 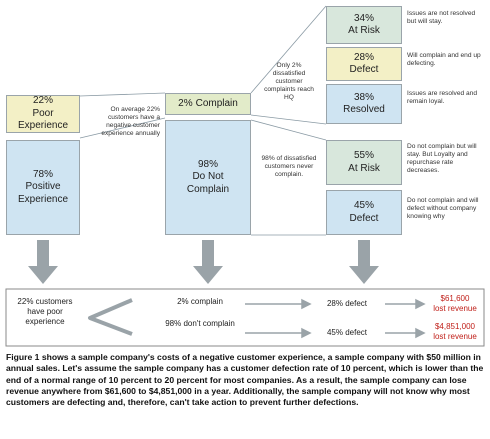 I want to click on label: Poor Experience, so click(x=43, y=119).